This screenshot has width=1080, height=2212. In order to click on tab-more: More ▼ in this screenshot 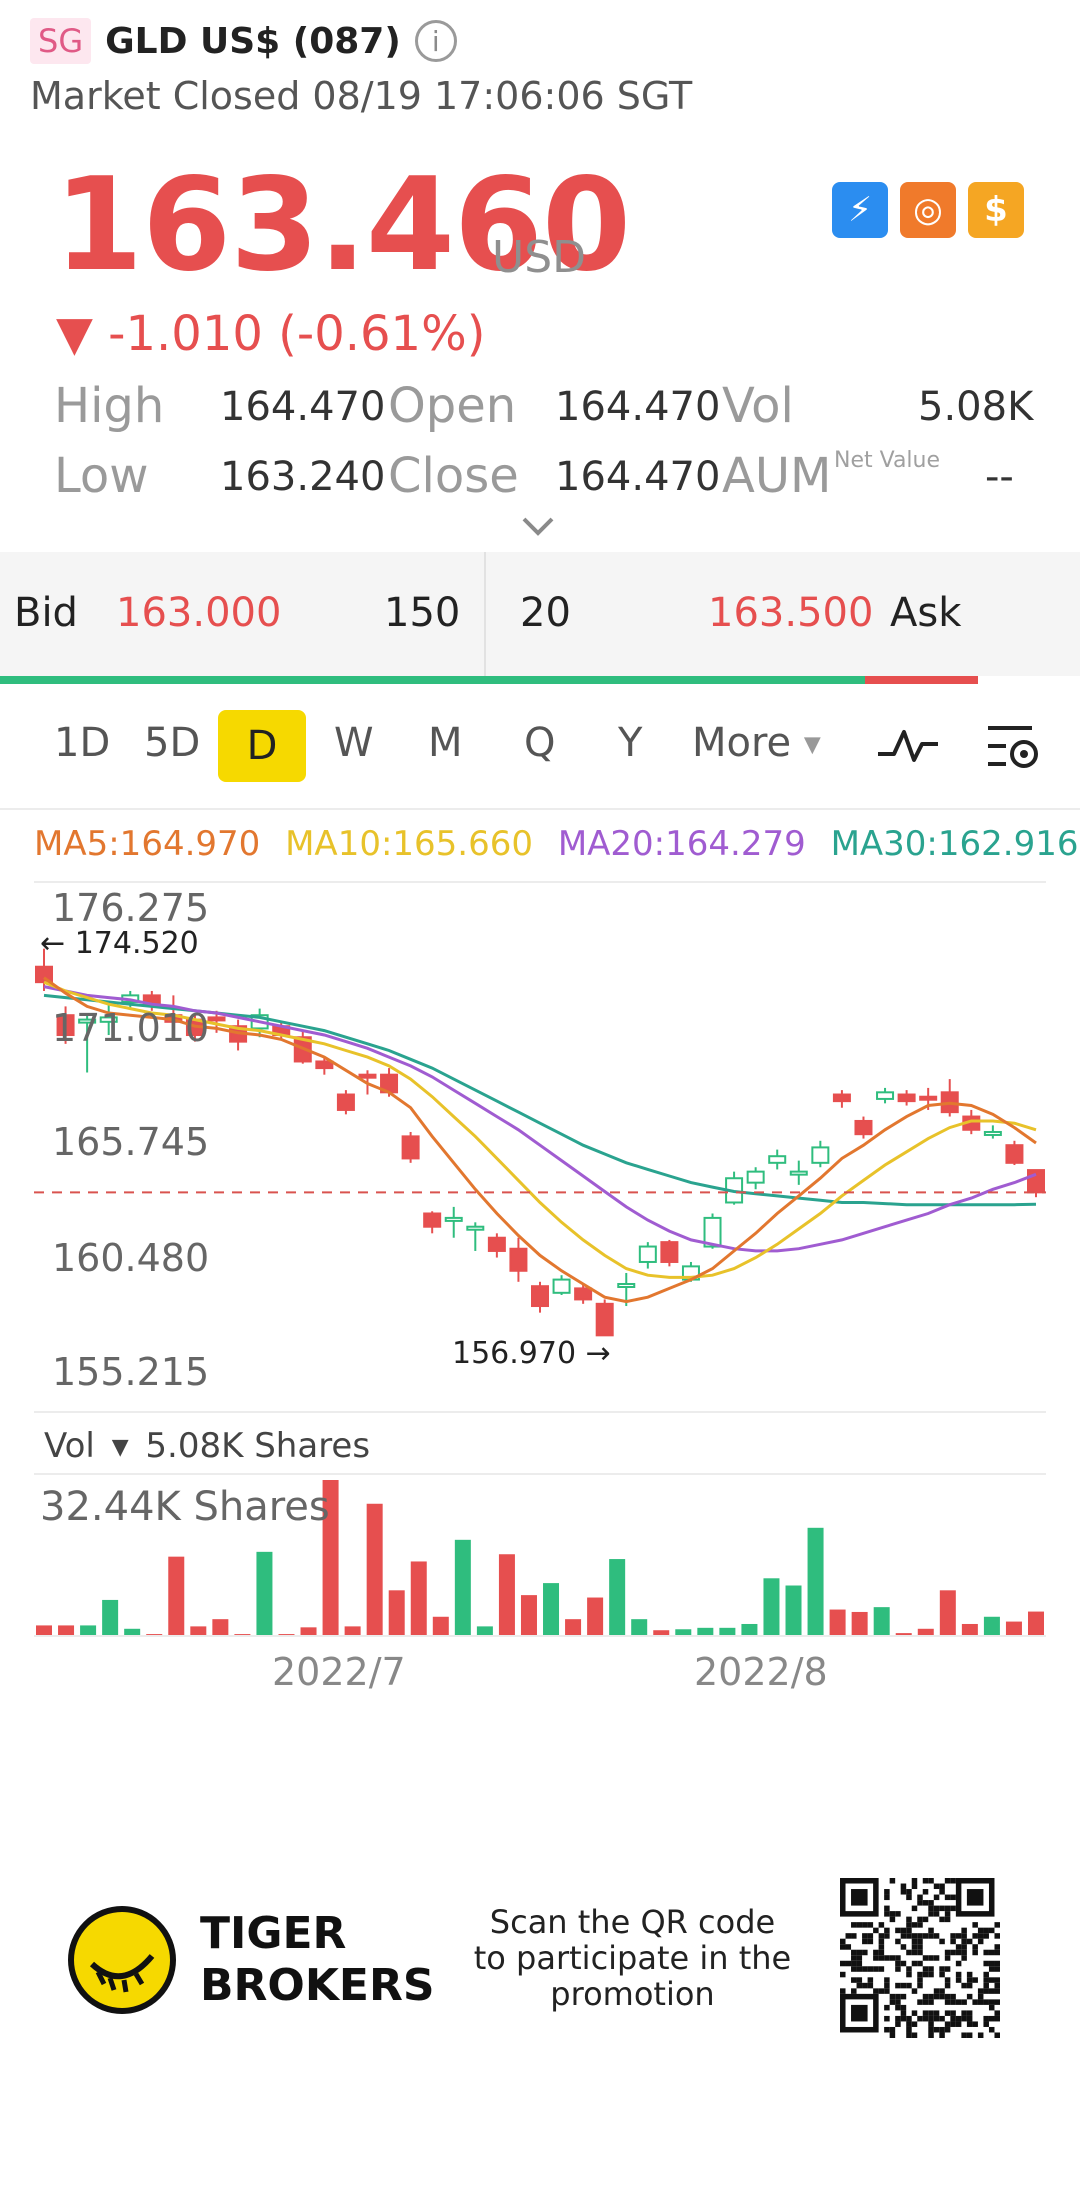, I will do `click(756, 743)`.